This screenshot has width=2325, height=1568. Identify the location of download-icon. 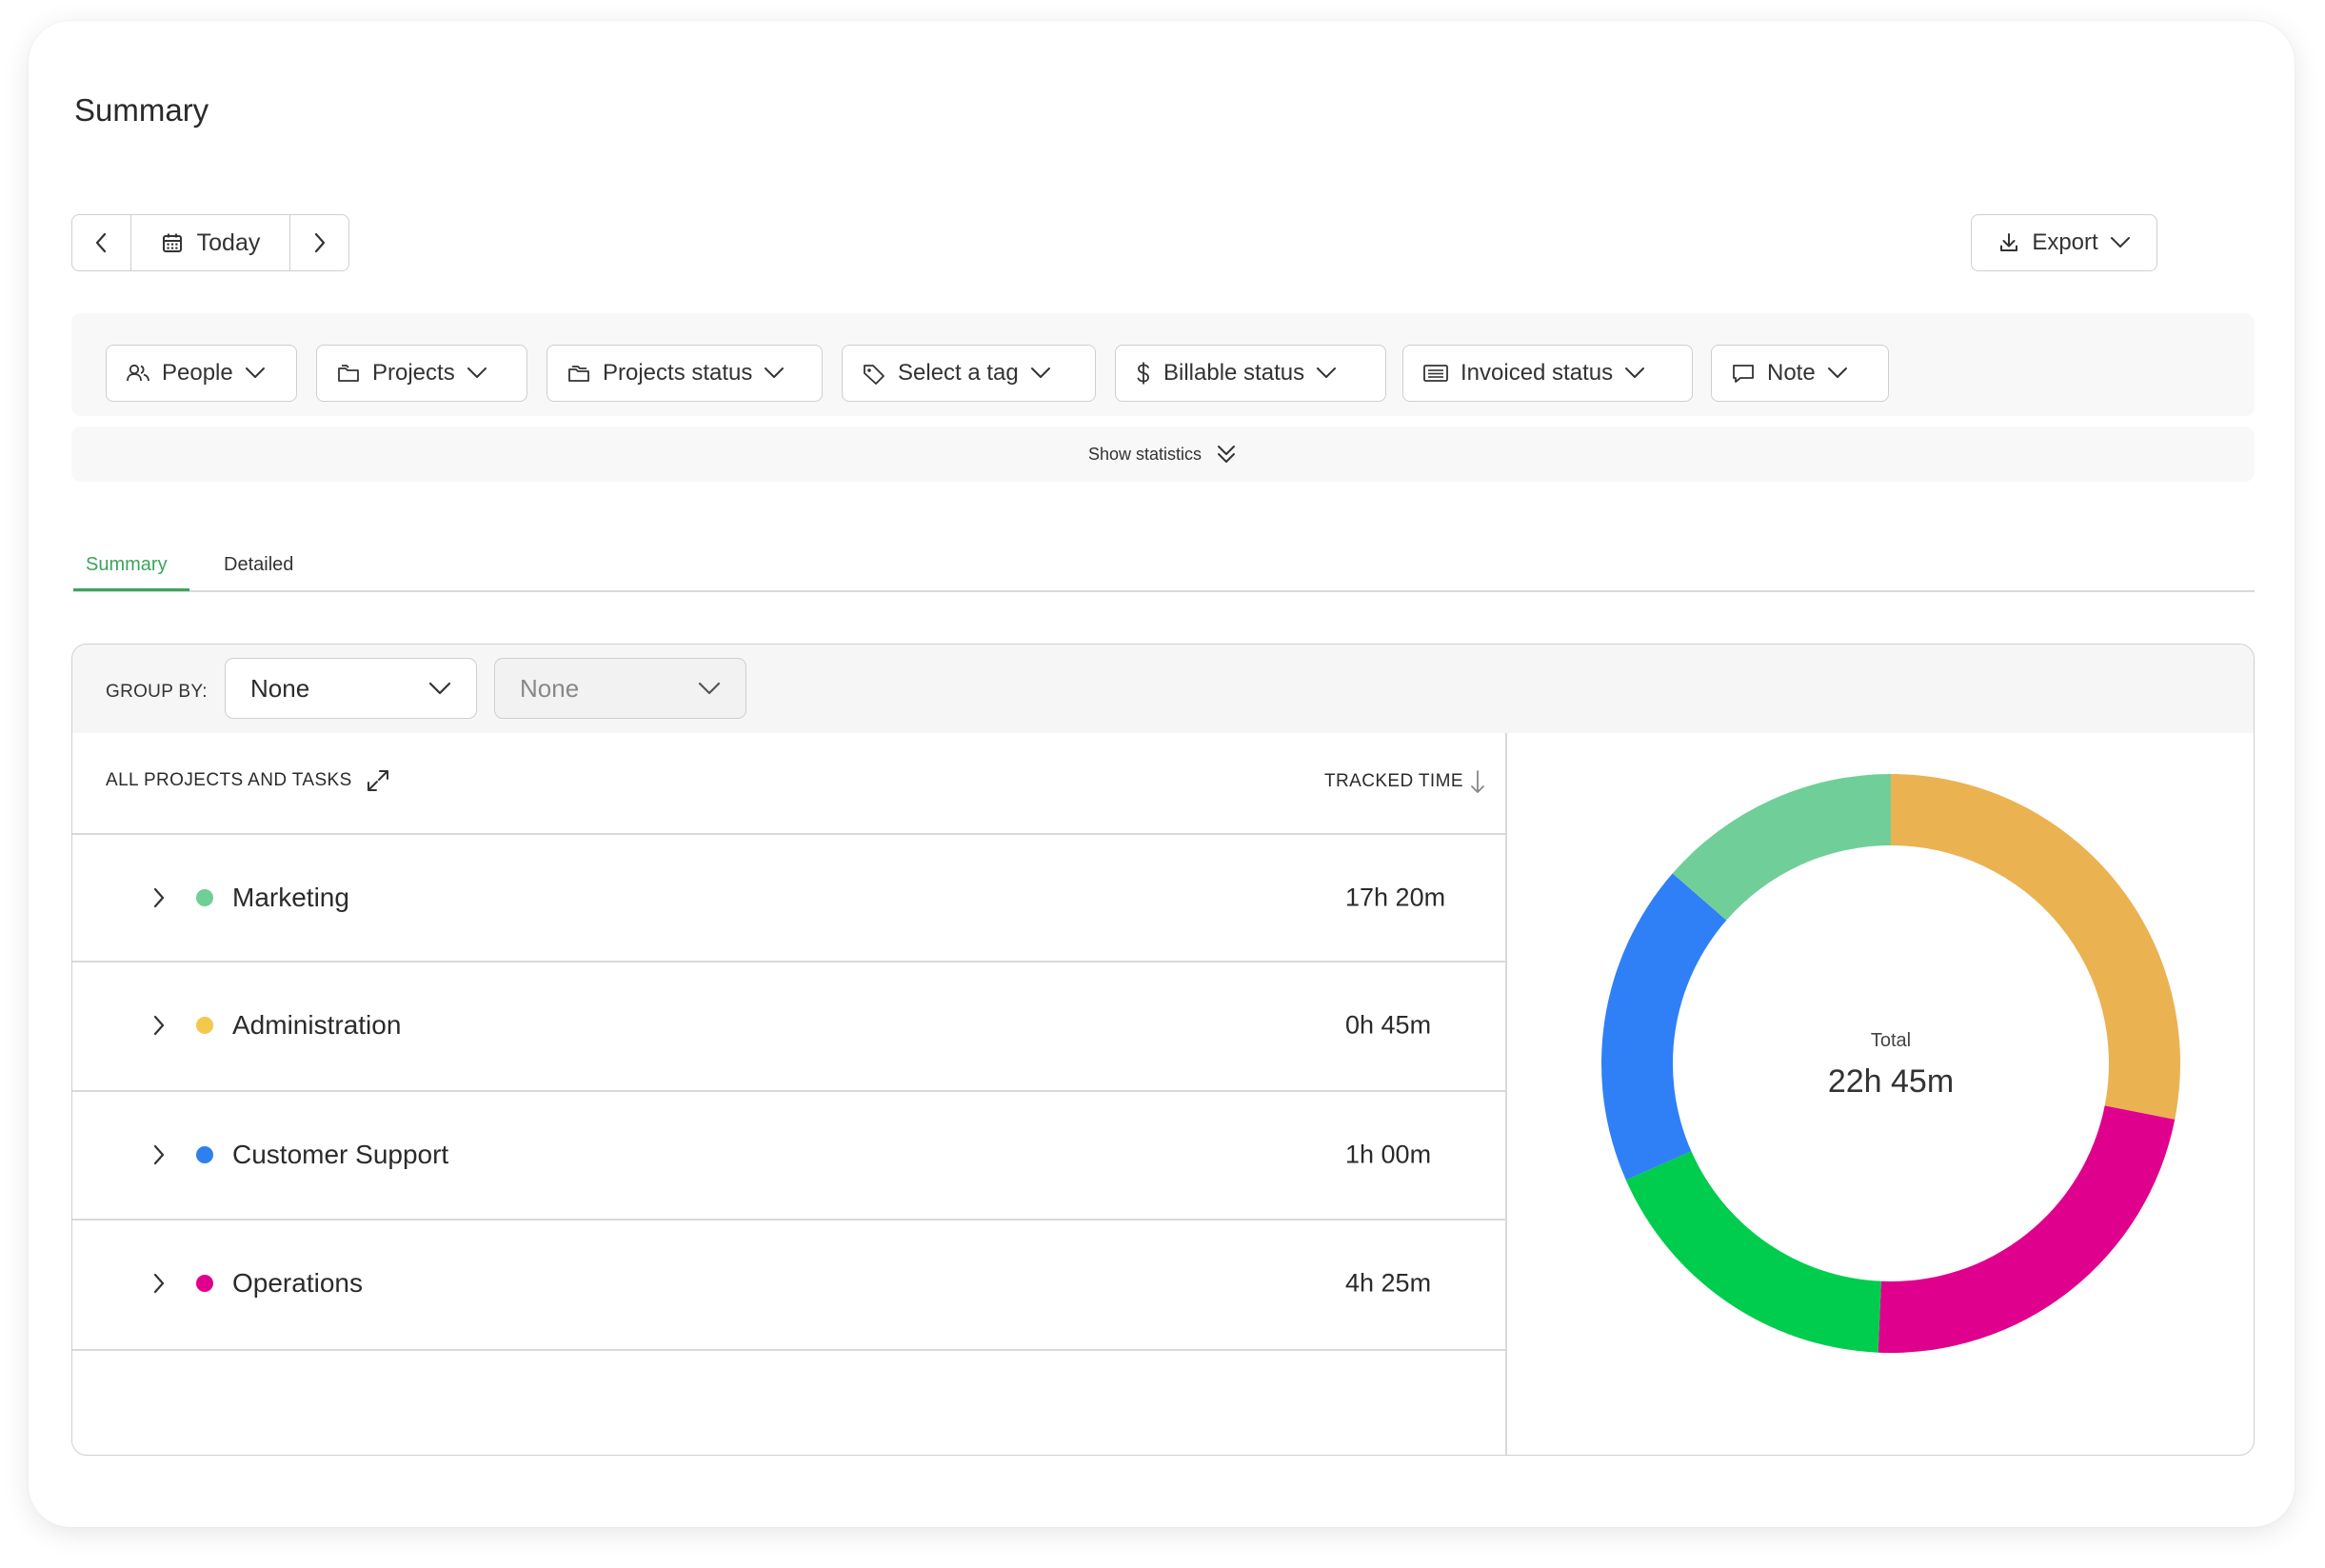
(2009, 242).